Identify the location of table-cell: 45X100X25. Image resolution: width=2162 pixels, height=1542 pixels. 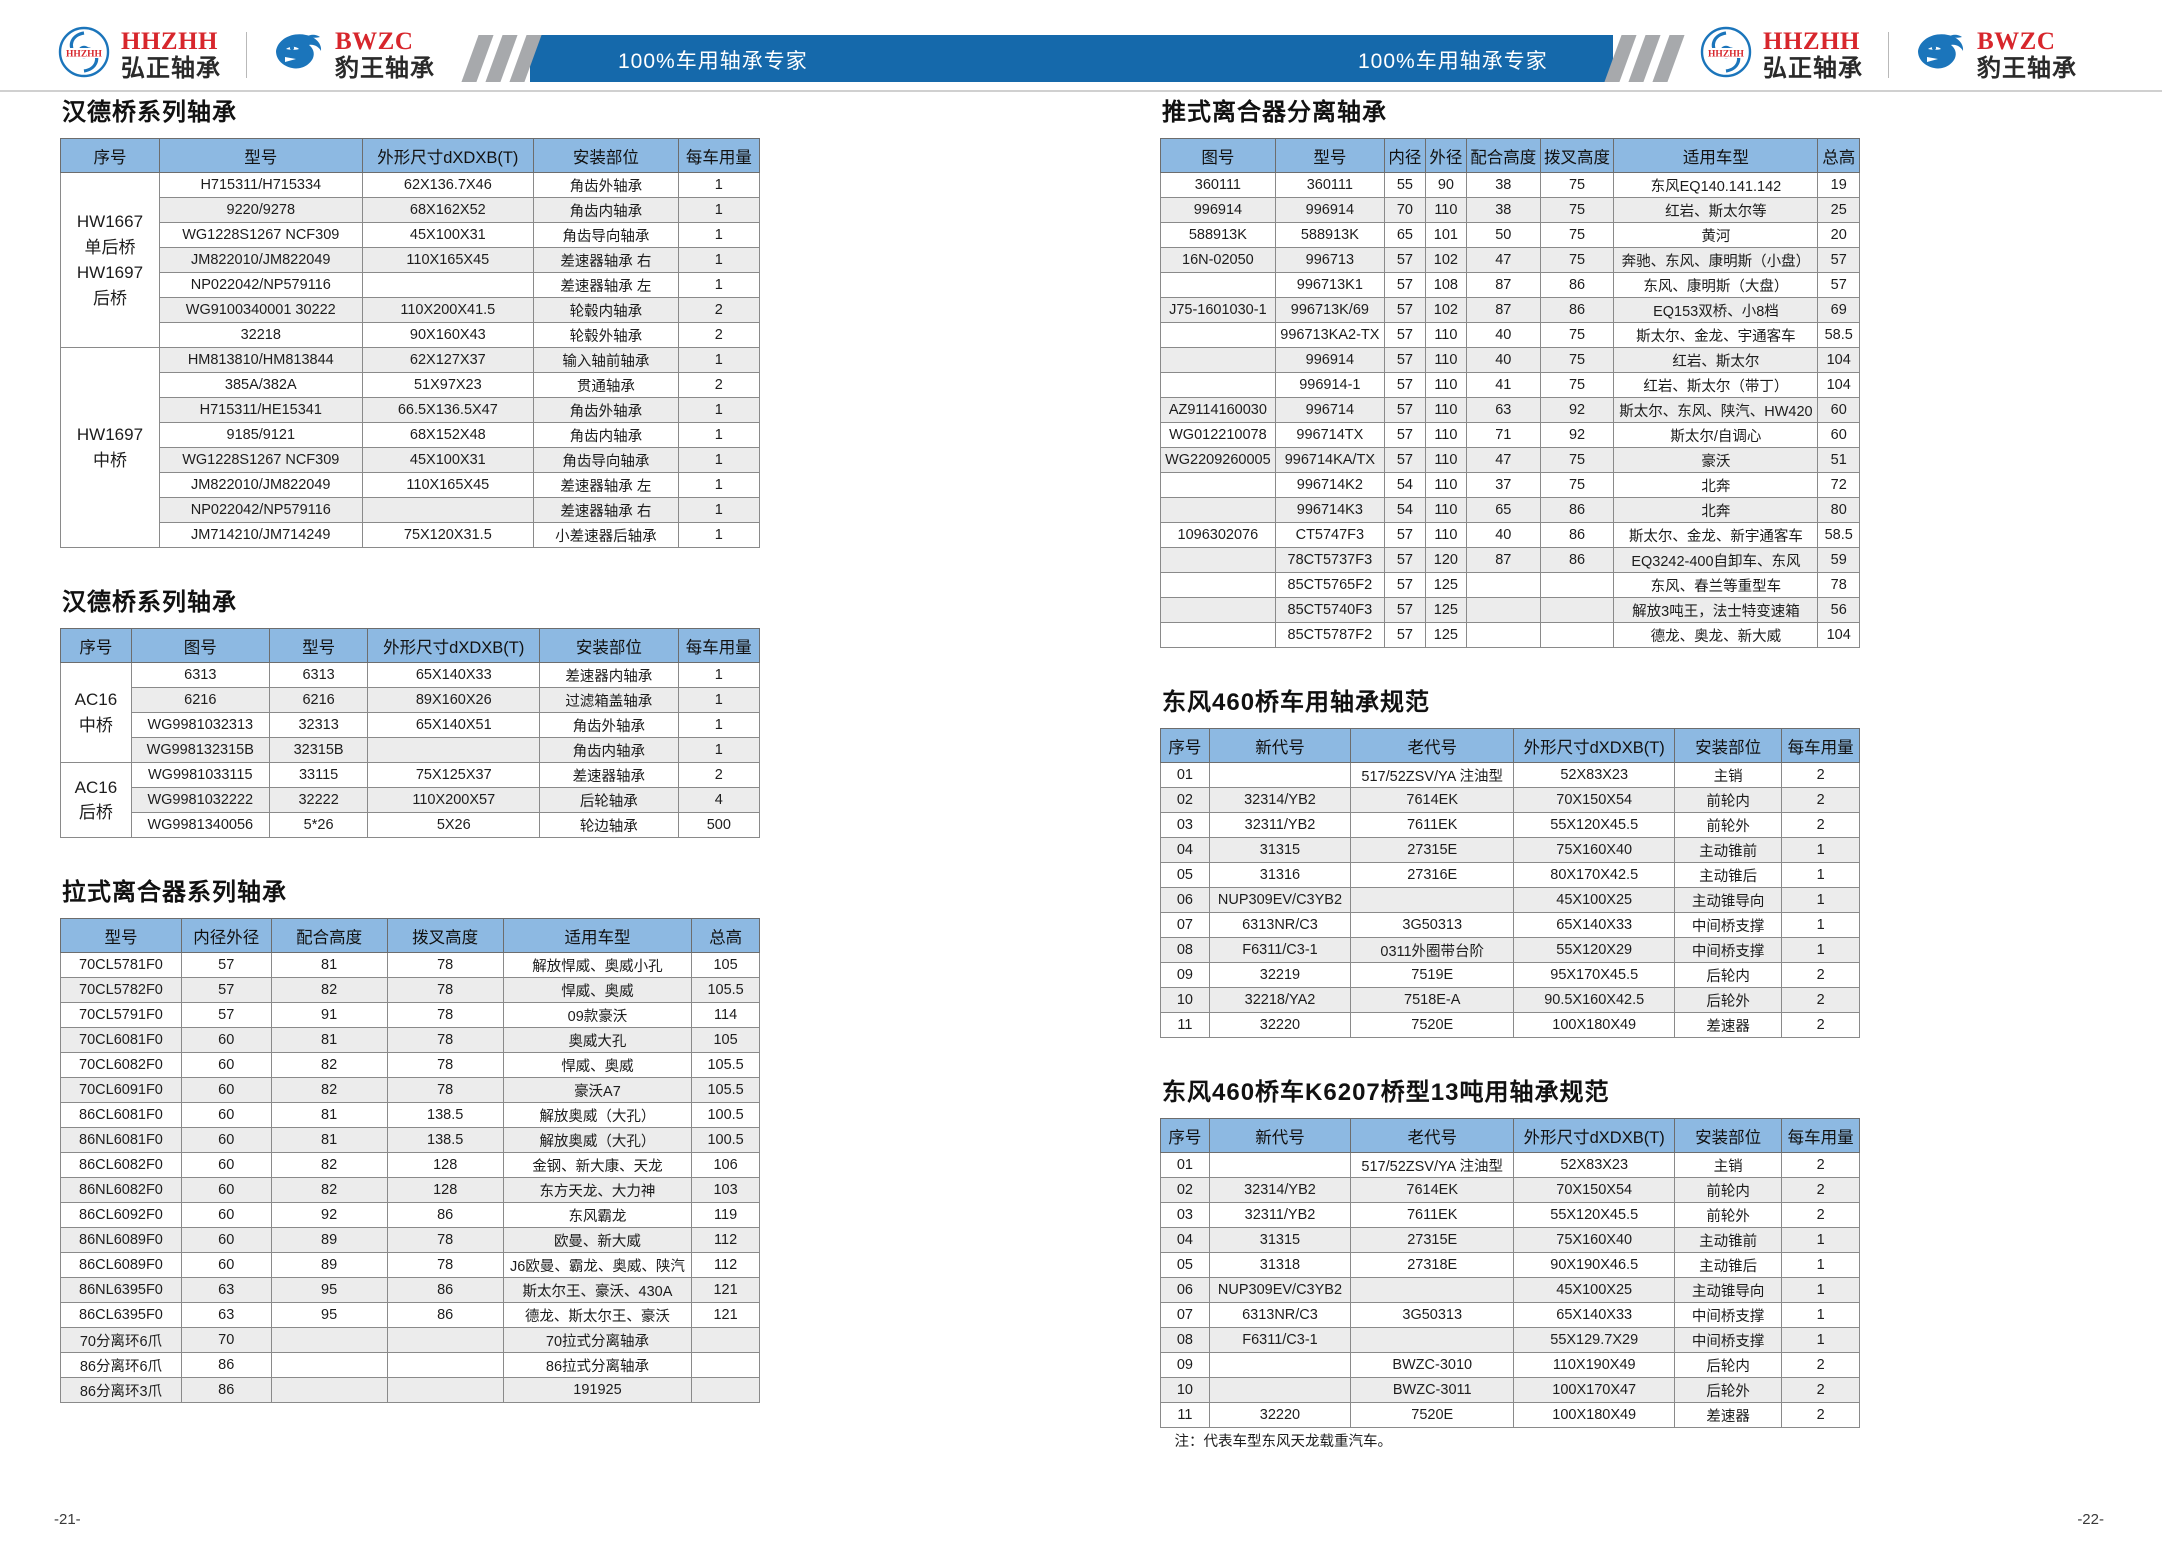
(1594, 1290).